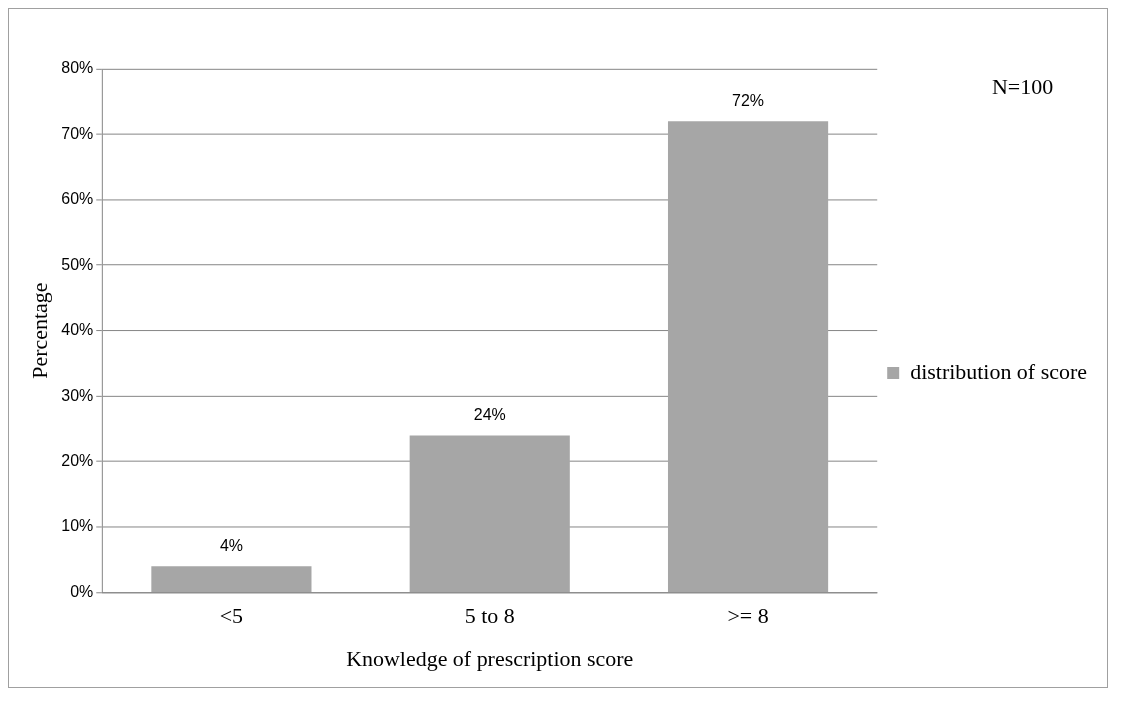  What do you see at coordinates (77, 330) in the screenshot?
I see `y-tick-label: 40%` at bounding box center [77, 330].